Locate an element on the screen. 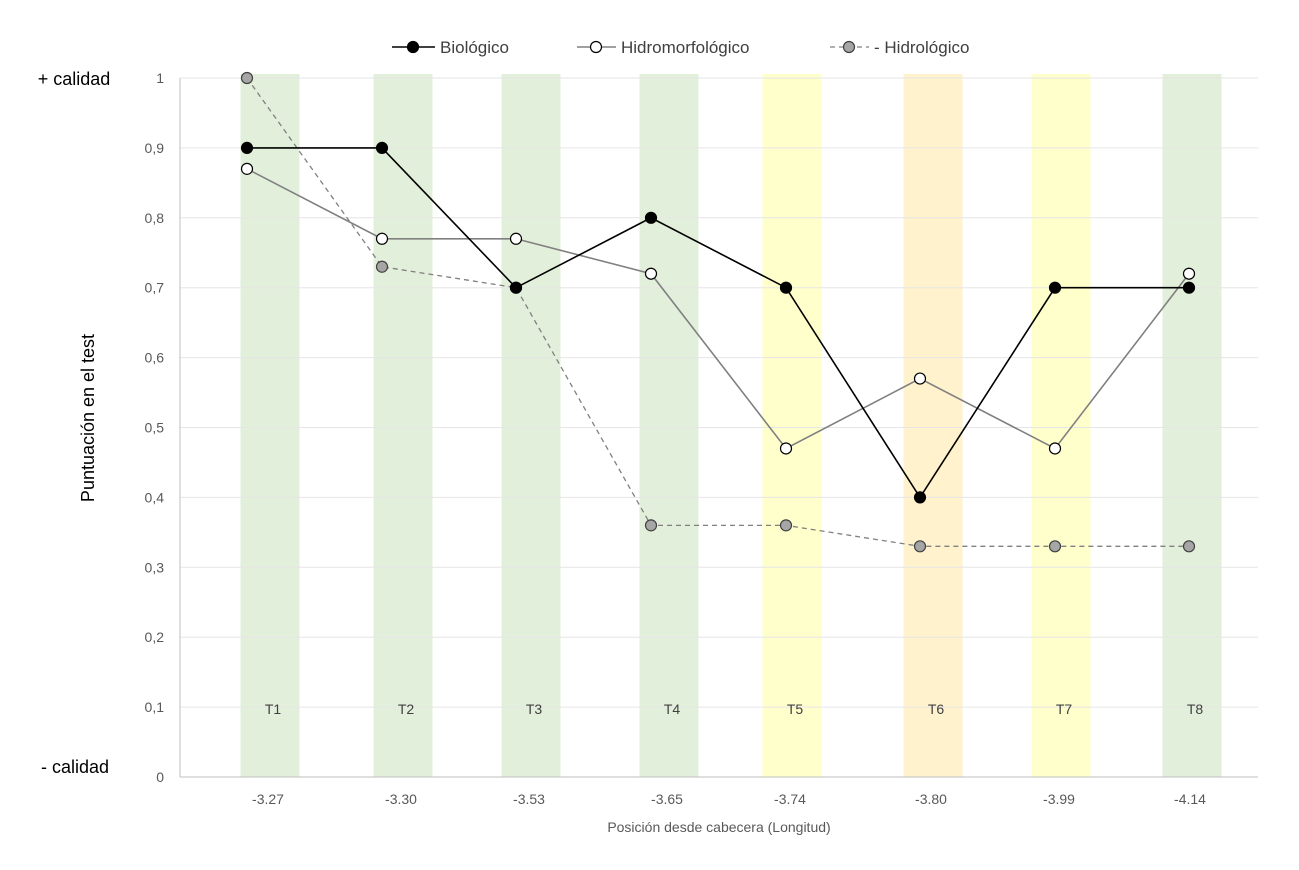  x-axis-title: Posición desde cabecera (Longitud) is located at coordinates (718, 827).